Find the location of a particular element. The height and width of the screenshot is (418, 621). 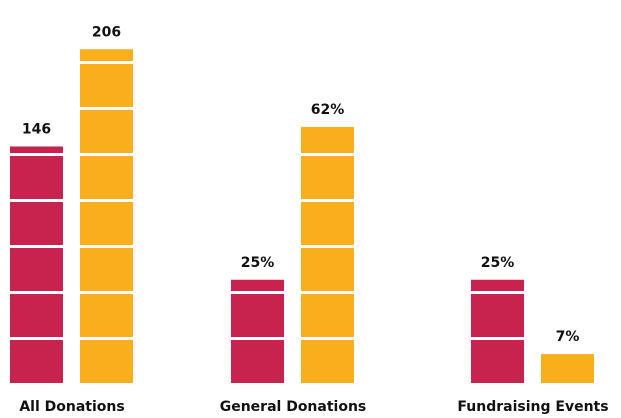

category-label: Fundraising Events is located at coordinates (532, 407).